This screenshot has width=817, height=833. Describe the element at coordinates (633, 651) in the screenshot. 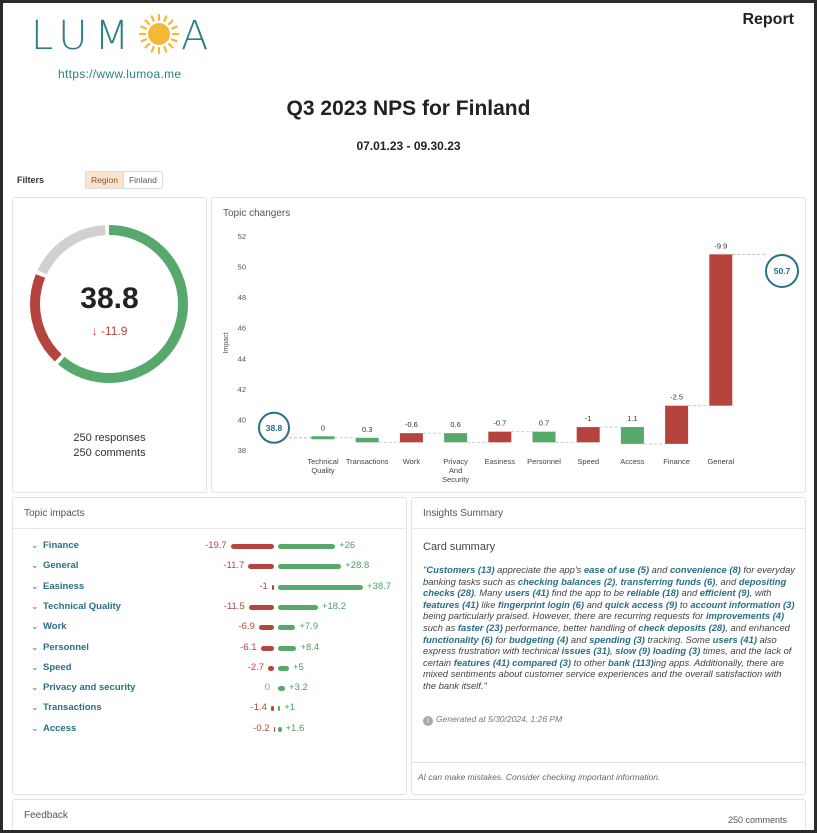

I see `summary-keyword: slow (9)` at that location.